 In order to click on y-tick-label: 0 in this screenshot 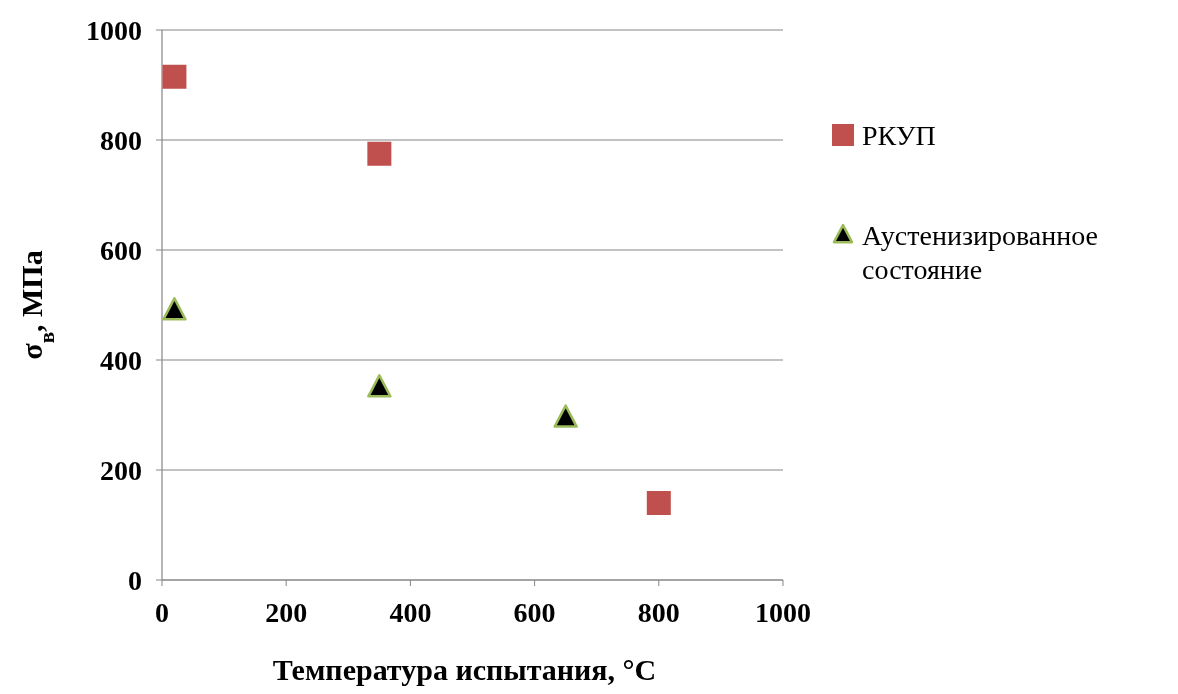, I will do `click(135, 580)`.